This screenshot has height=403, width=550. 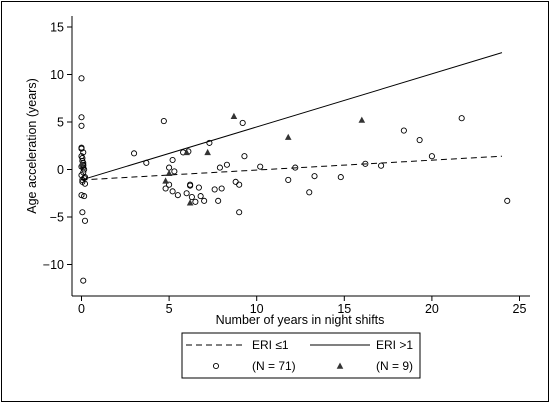 What do you see at coordinates (169, 309) in the screenshot?
I see `x-tick-label: 5` at bounding box center [169, 309].